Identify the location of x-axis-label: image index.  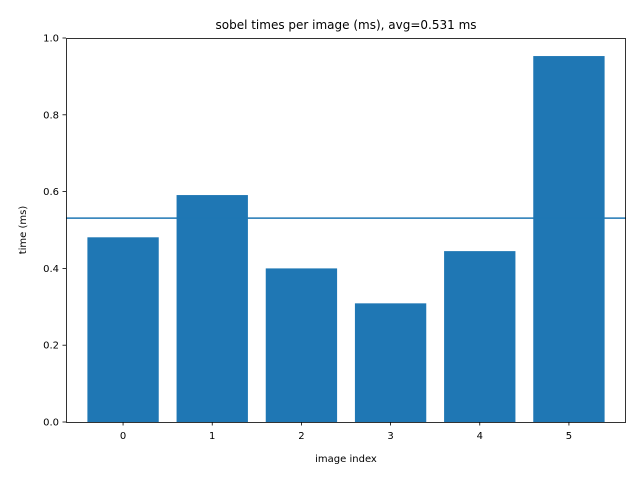
(346, 459).